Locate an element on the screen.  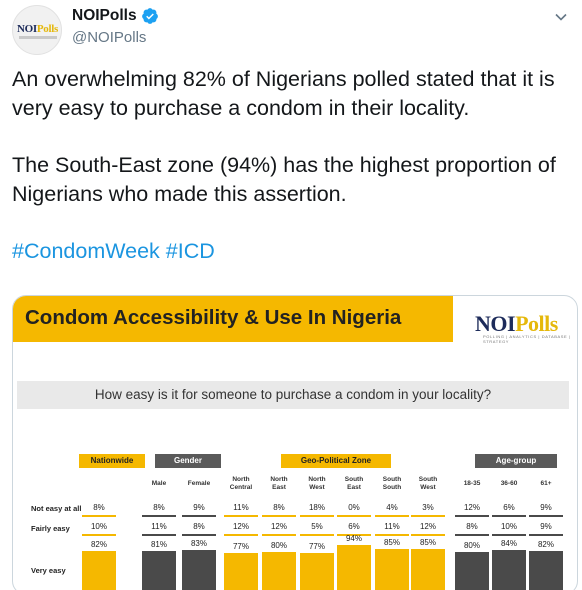
column-label: South West is located at coordinates (428, 484).